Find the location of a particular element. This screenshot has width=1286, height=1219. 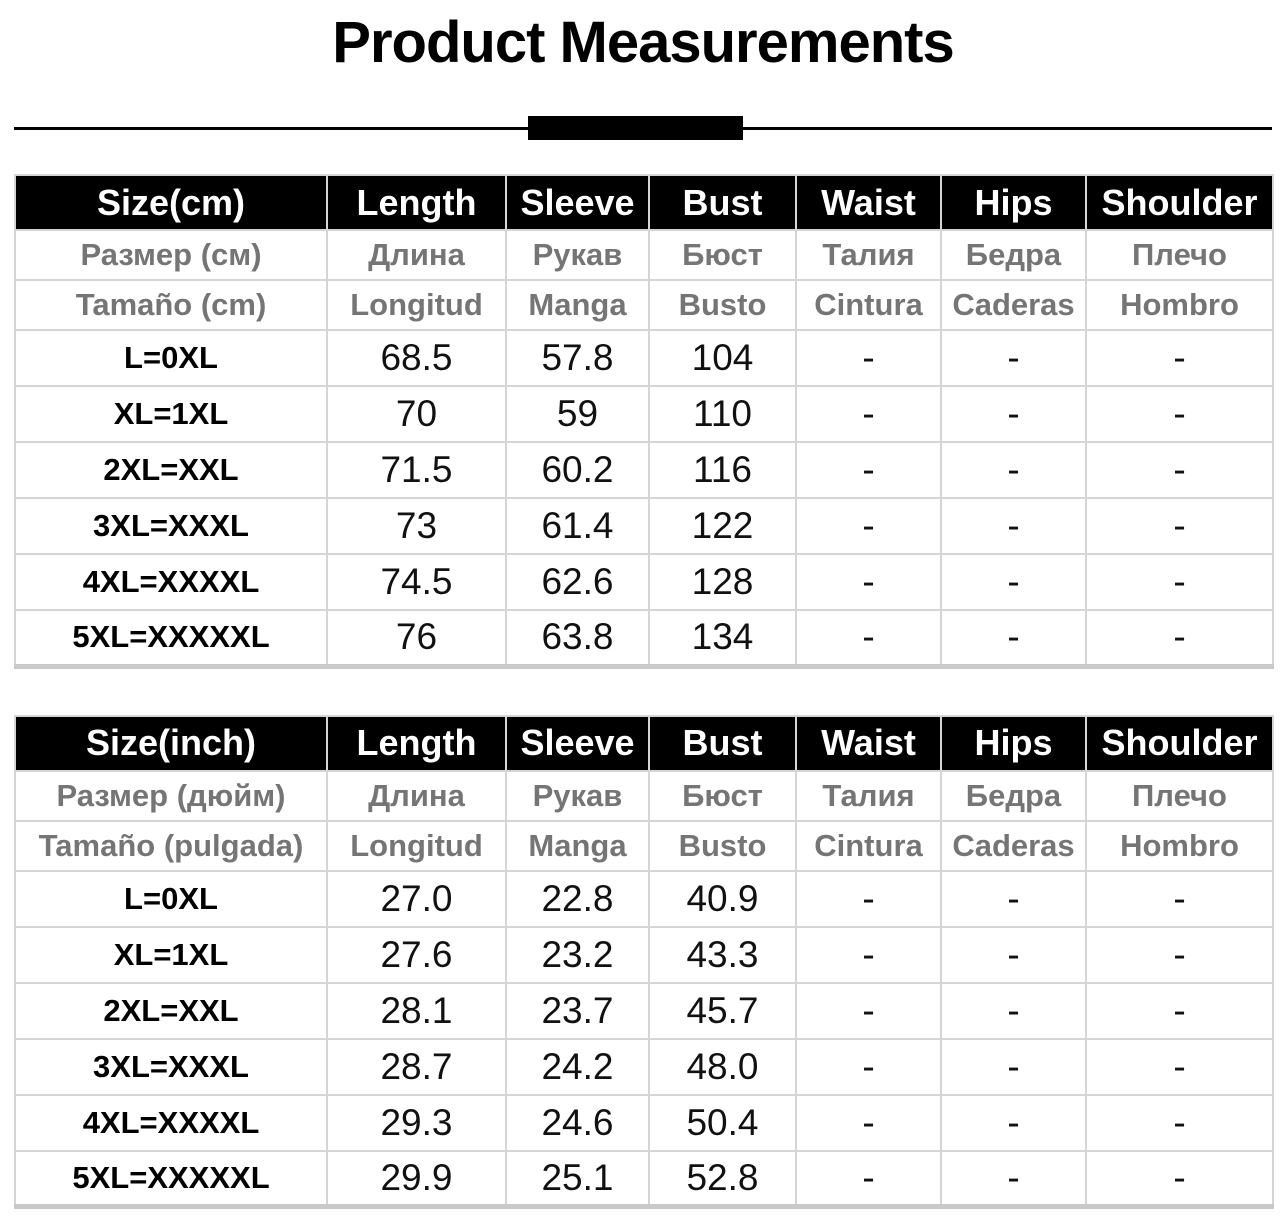

header-ru-cell: Длина is located at coordinates (416, 795).